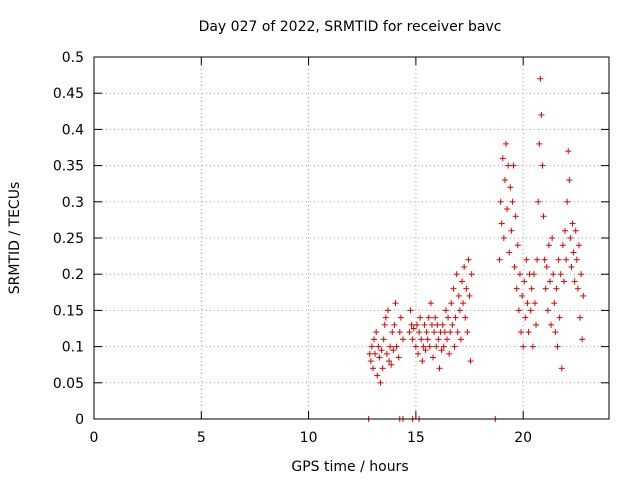  I want to click on x-axis-label: GPS time / hours, so click(349, 467).